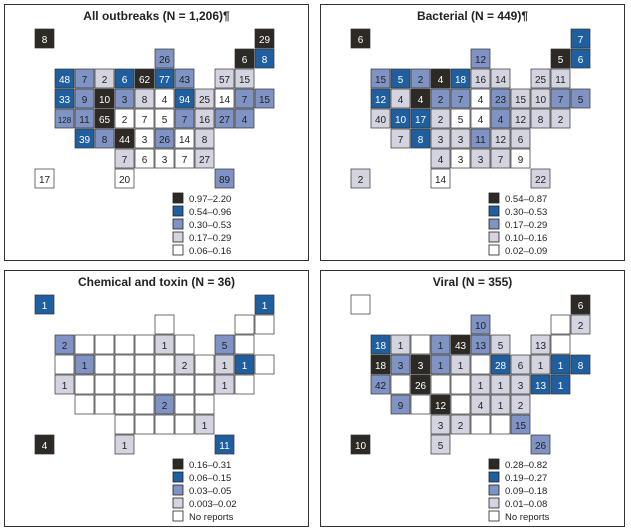 Image resolution: width=631 pixels, height=530 pixels. Describe the element at coordinates (184, 78) in the screenshot. I see `state-mi: 43` at that location.